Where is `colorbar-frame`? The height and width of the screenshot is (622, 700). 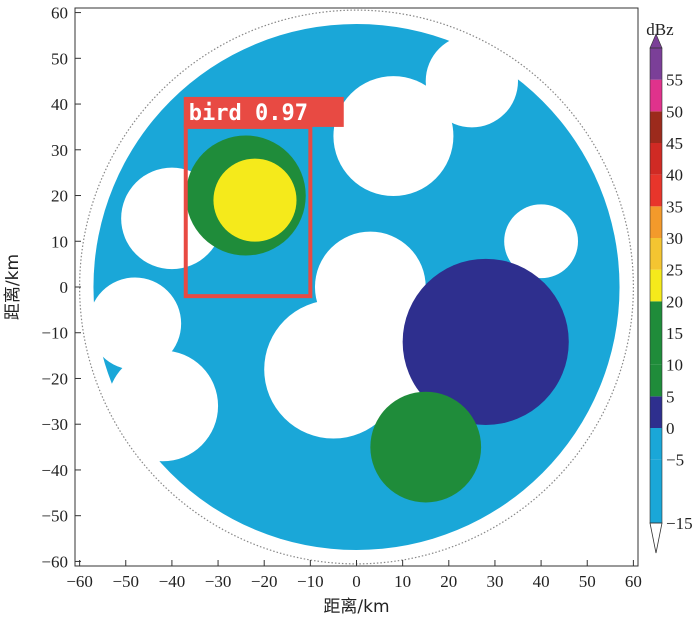 colorbar-frame is located at coordinates (656, 285).